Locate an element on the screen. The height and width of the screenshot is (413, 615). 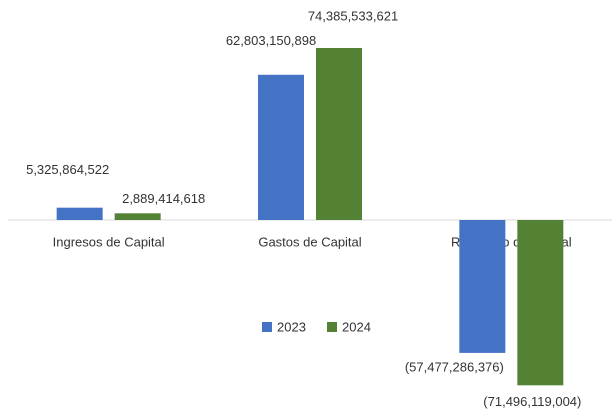
legend-label: 2023 is located at coordinates (291, 326).